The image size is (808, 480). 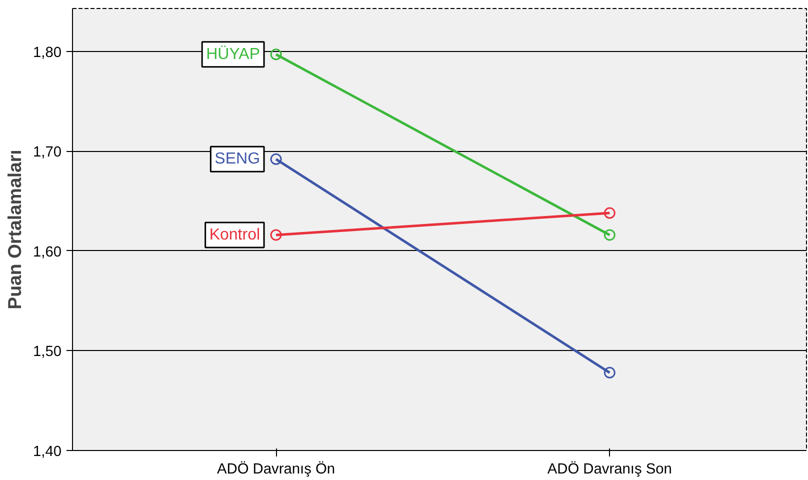 I want to click on y-tick-label: 1,50, so click(x=47, y=352).